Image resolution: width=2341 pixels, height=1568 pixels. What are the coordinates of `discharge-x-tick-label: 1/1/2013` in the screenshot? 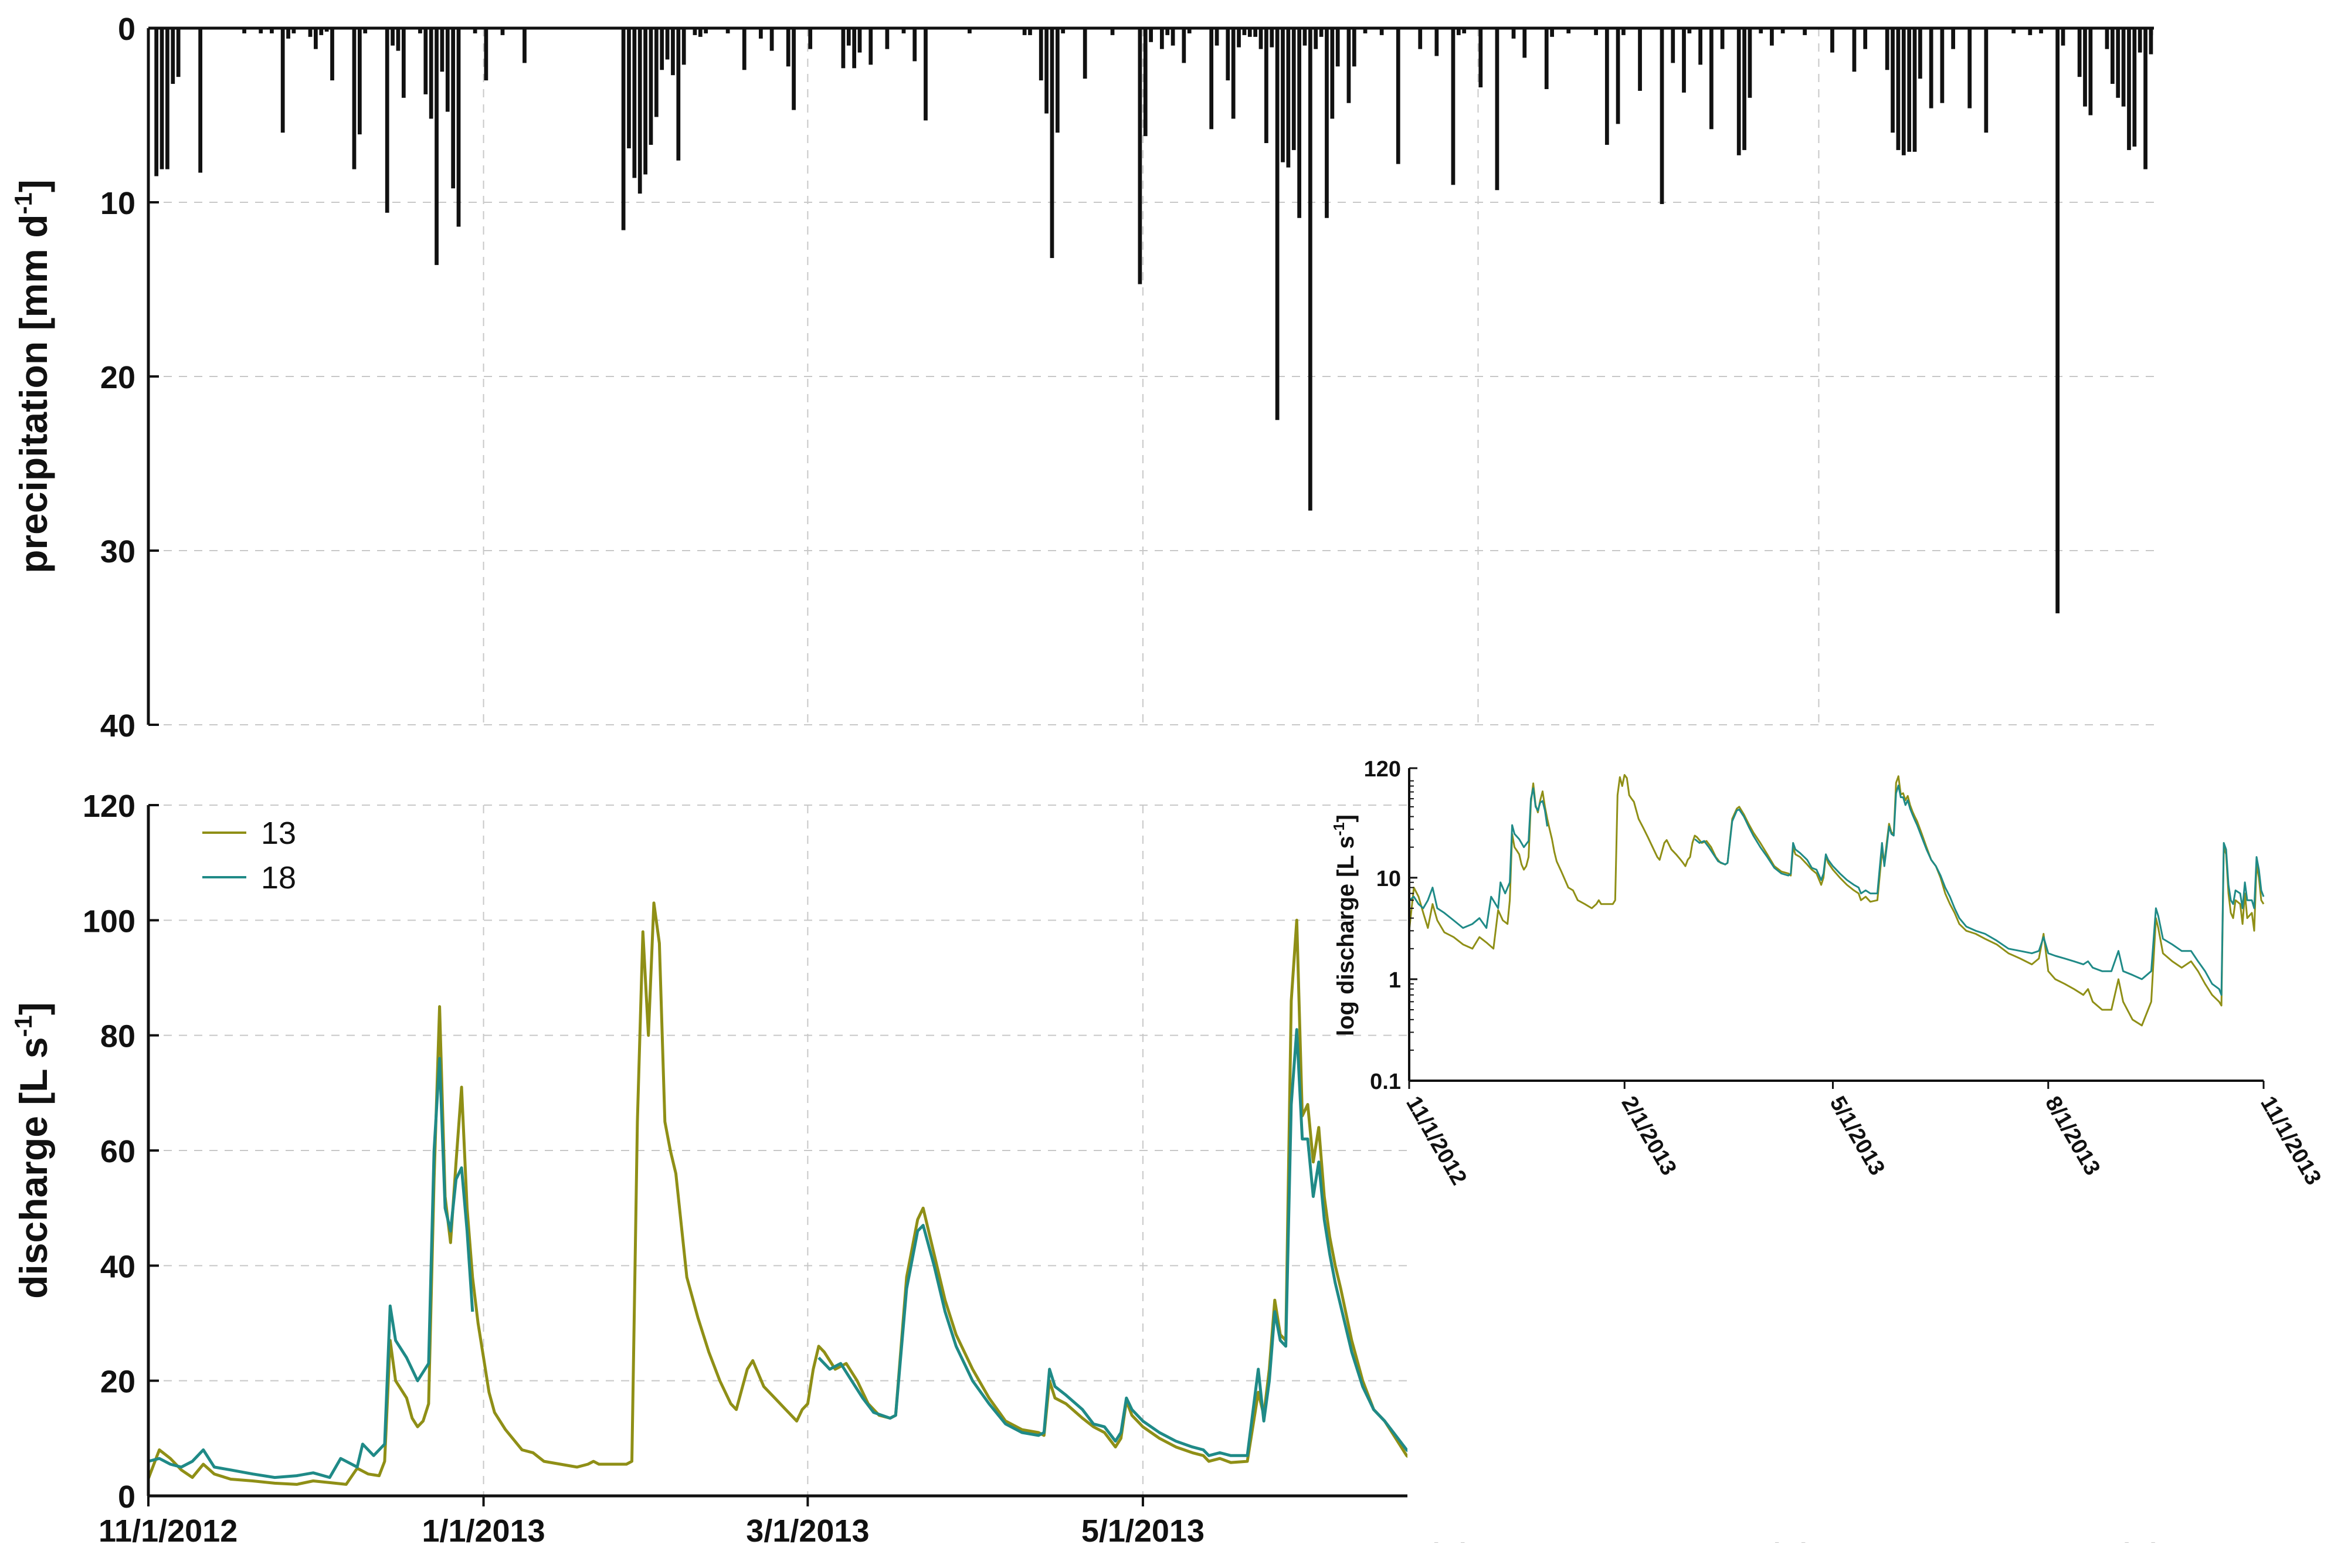 It's located at (483, 1531).